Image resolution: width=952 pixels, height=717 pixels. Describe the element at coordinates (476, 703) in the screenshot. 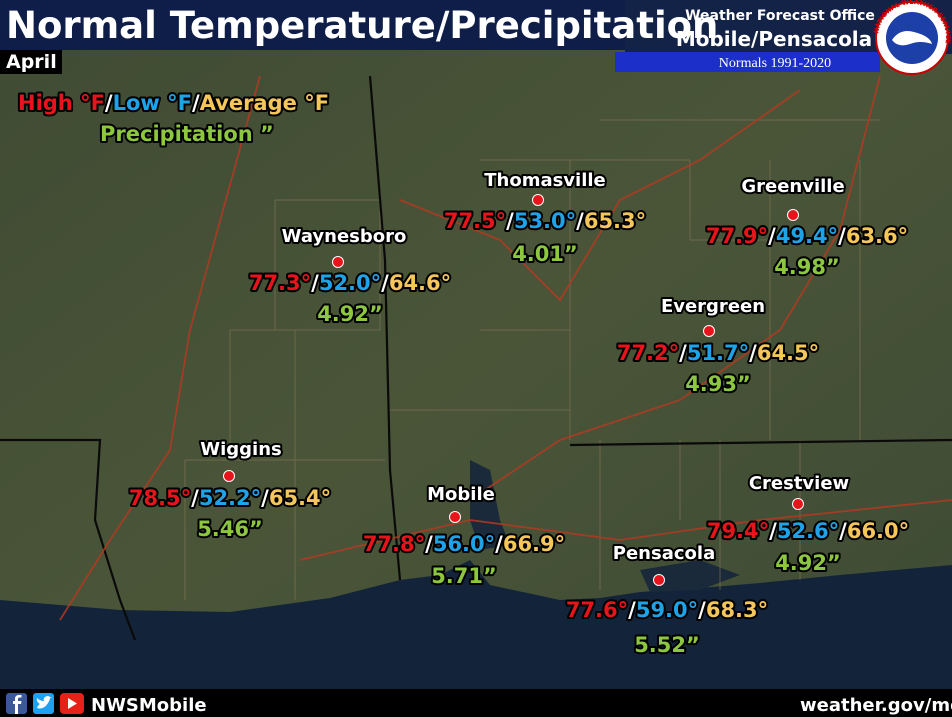

I see `footer-bar` at that location.